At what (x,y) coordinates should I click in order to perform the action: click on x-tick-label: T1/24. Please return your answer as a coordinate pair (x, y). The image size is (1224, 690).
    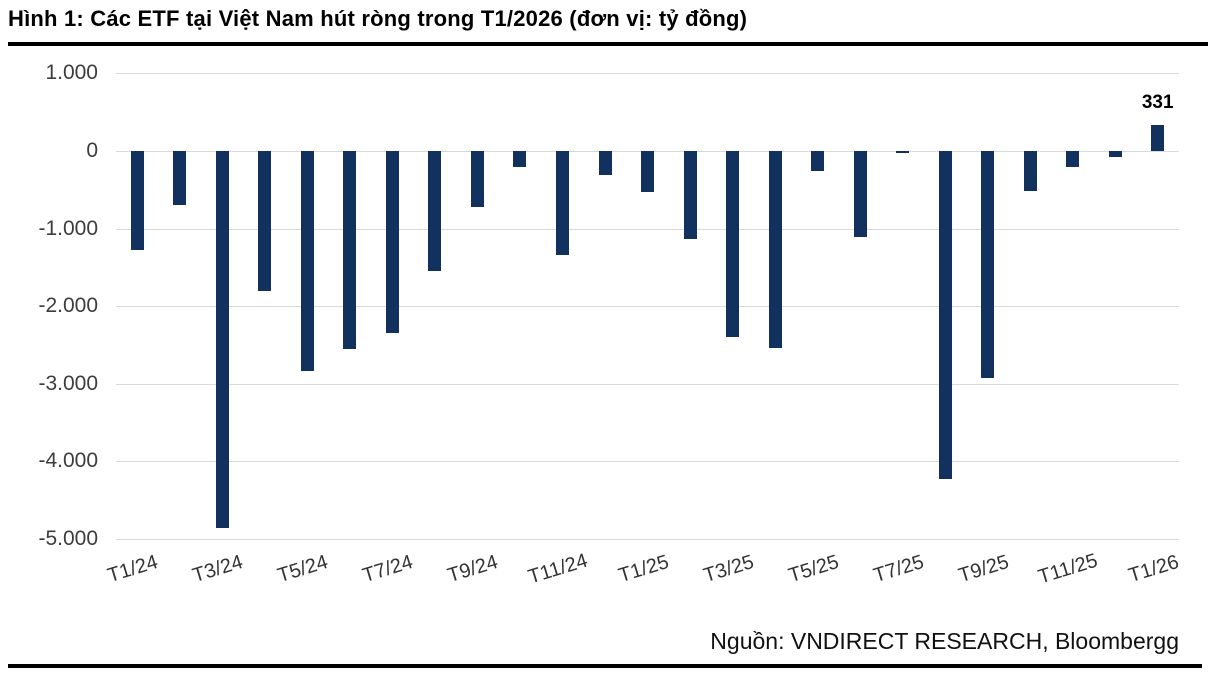
    Looking at the image, I should click on (133, 569).